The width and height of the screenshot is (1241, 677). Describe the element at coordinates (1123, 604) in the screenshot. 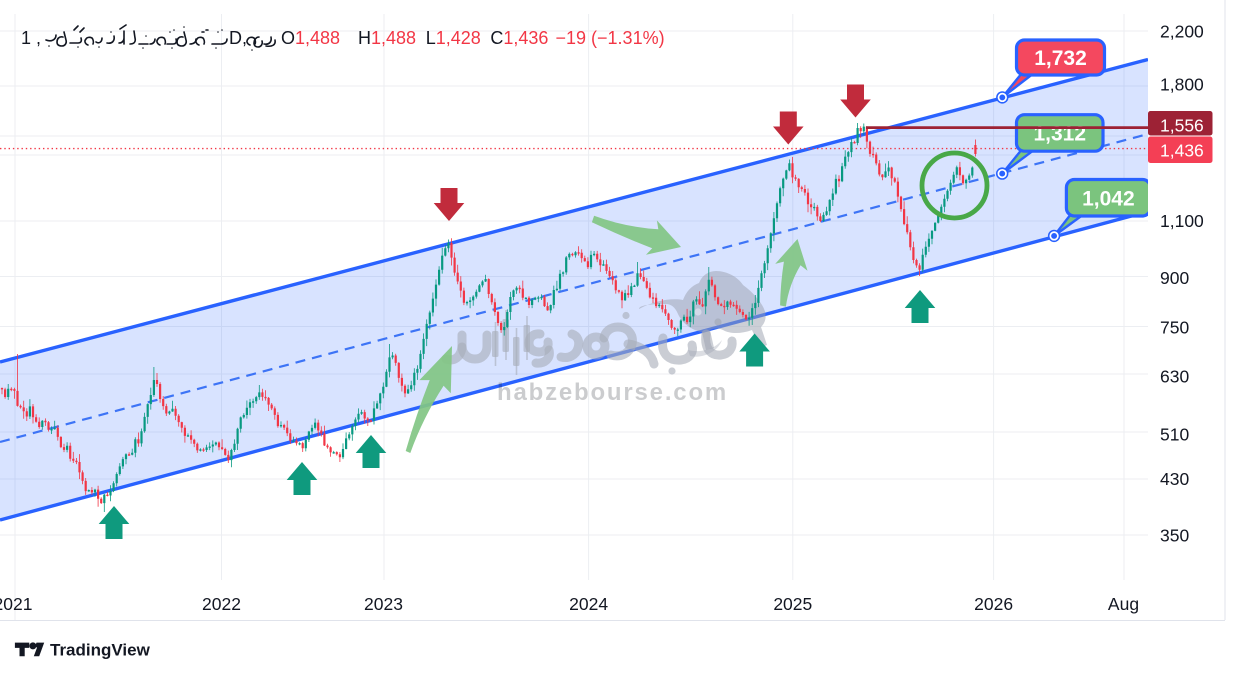

I see `svg-text: Aug` at that location.